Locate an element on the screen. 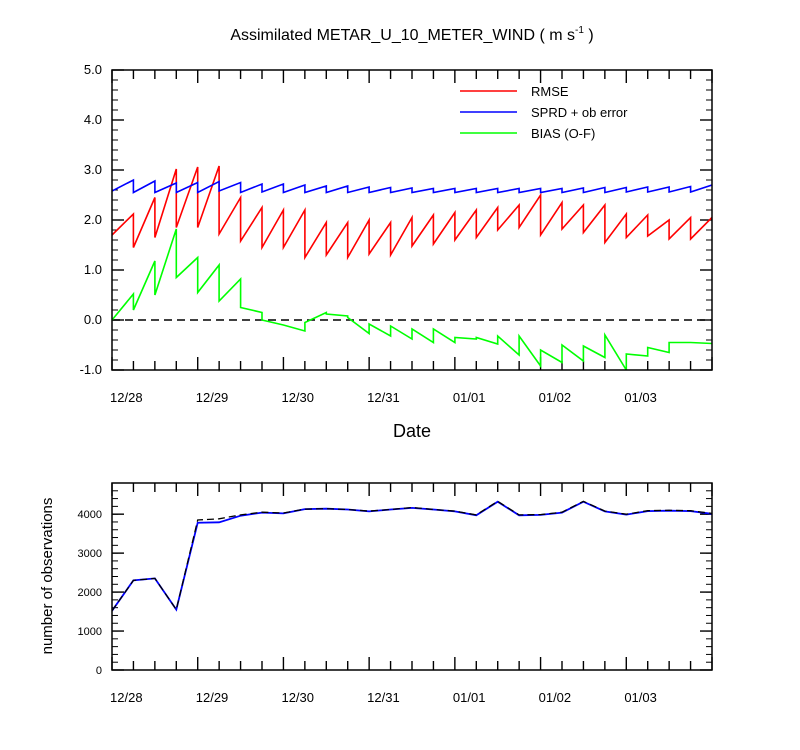 This screenshot has width=800, height=750. bottom-y-tick-label: 2000 is located at coordinates (90, 593).